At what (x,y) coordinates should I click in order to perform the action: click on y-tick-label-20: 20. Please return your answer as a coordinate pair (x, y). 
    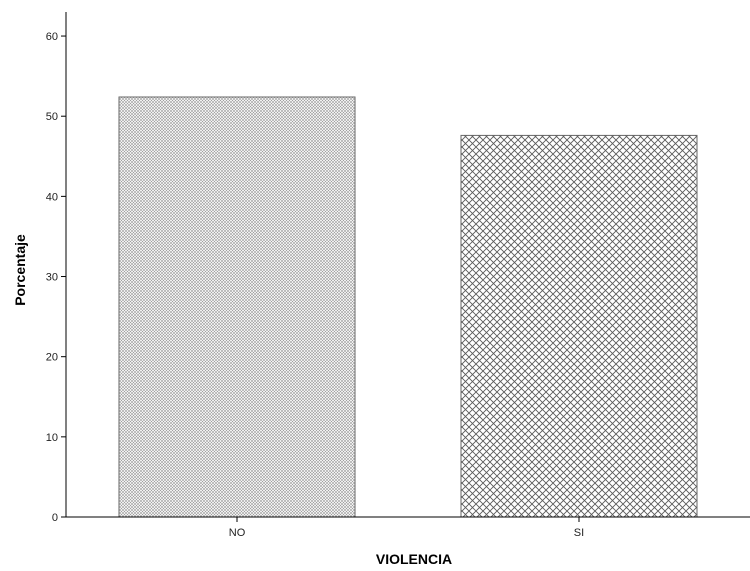
    Looking at the image, I should click on (52, 358).